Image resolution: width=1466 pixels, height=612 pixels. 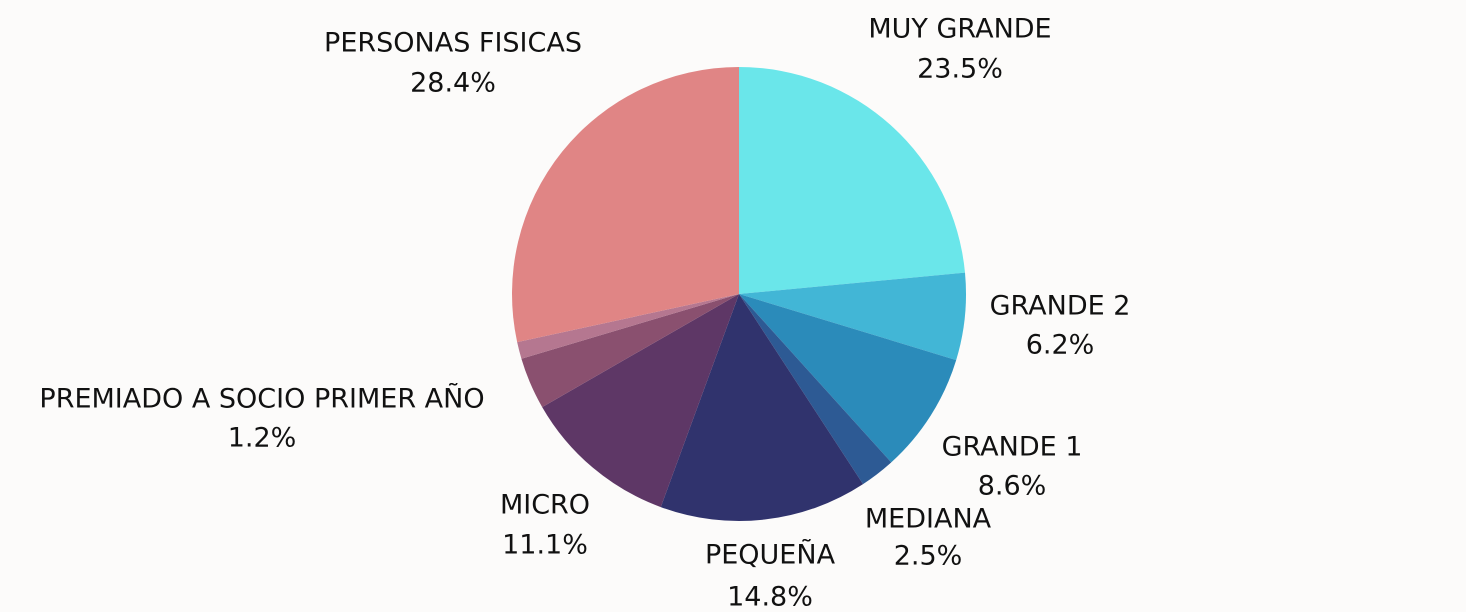 What do you see at coordinates (1012, 447) in the screenshot?
I see `slice-label: GRANDE 1` at bounding box center [1012, 447].